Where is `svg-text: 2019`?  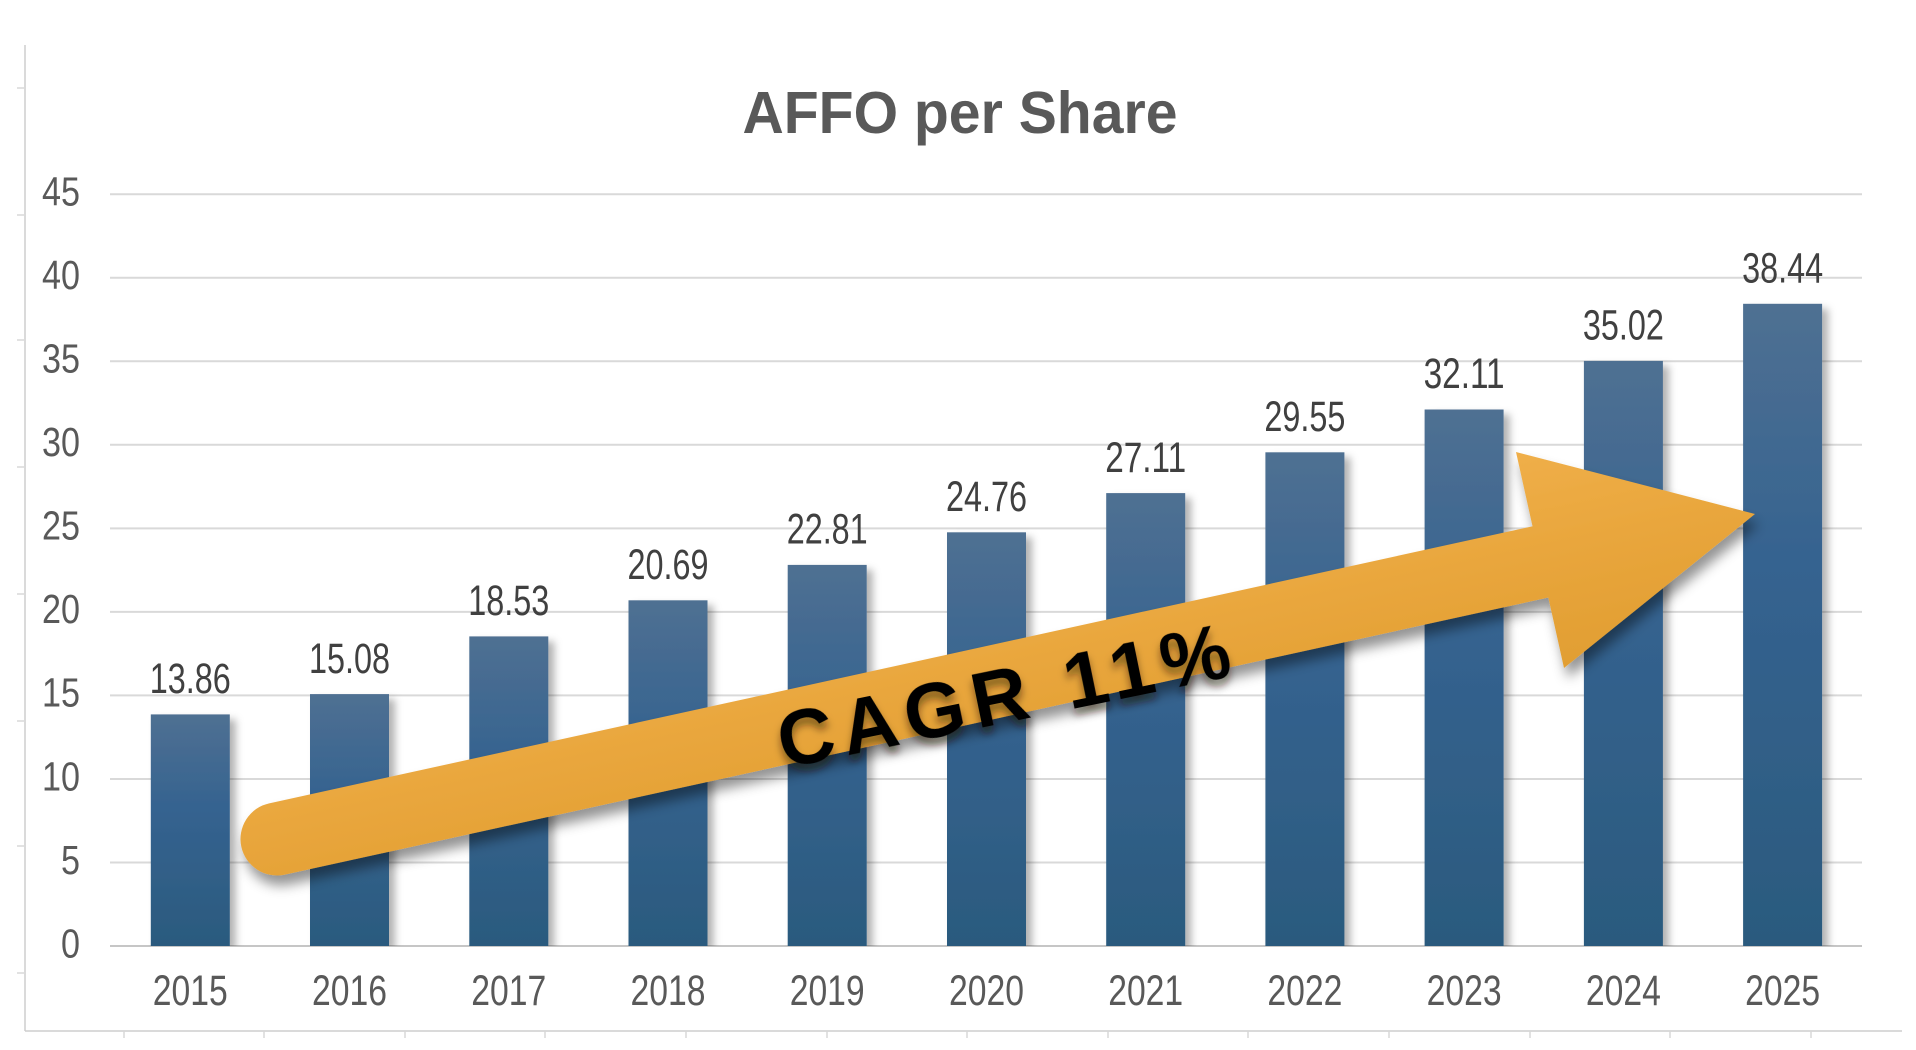
svg-text: 2019 is located at coordinates (827, 991).